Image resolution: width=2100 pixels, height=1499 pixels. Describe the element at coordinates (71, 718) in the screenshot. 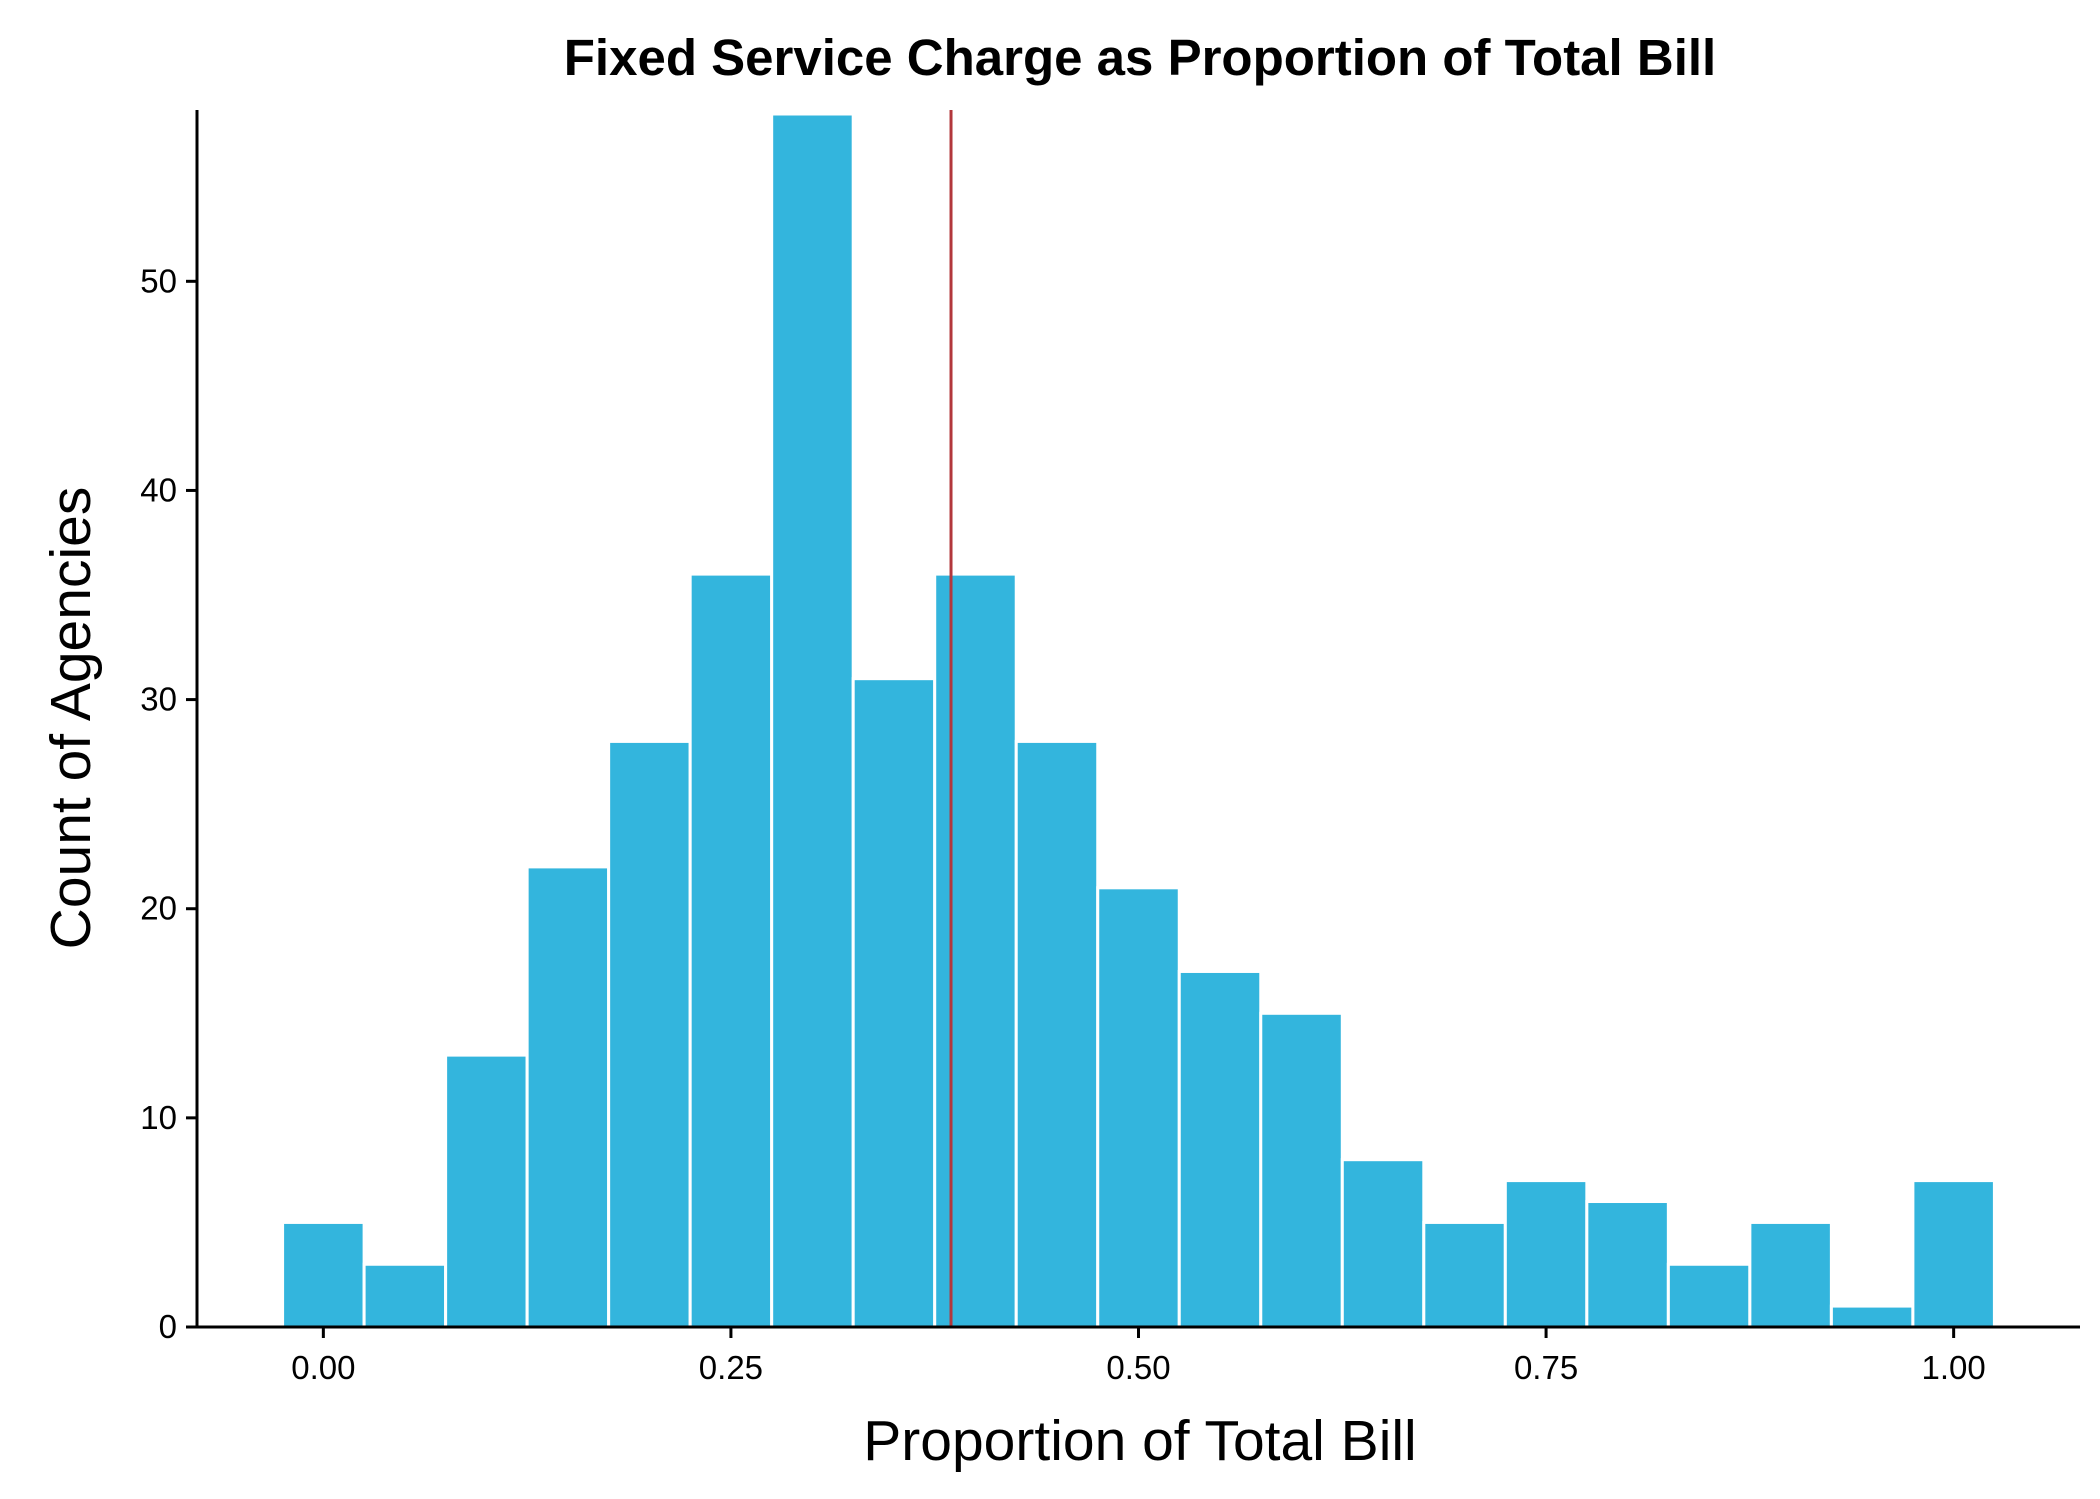

I see `y-axis-title: Count of Agencies` at that location.